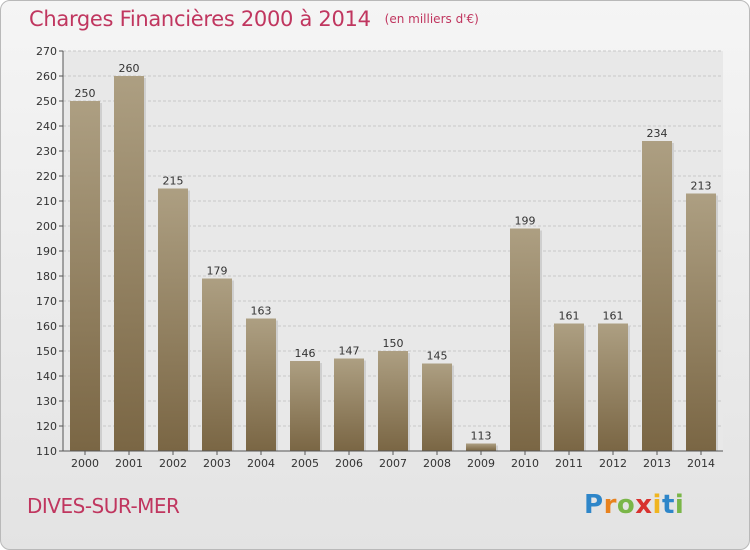 Image resolution: width=750 pixels, height=550 pixels. What do you see at coordinates (349, 463) in the screenshot?
I see `x-tick-label: 2006` at bounding box center [349, 463].